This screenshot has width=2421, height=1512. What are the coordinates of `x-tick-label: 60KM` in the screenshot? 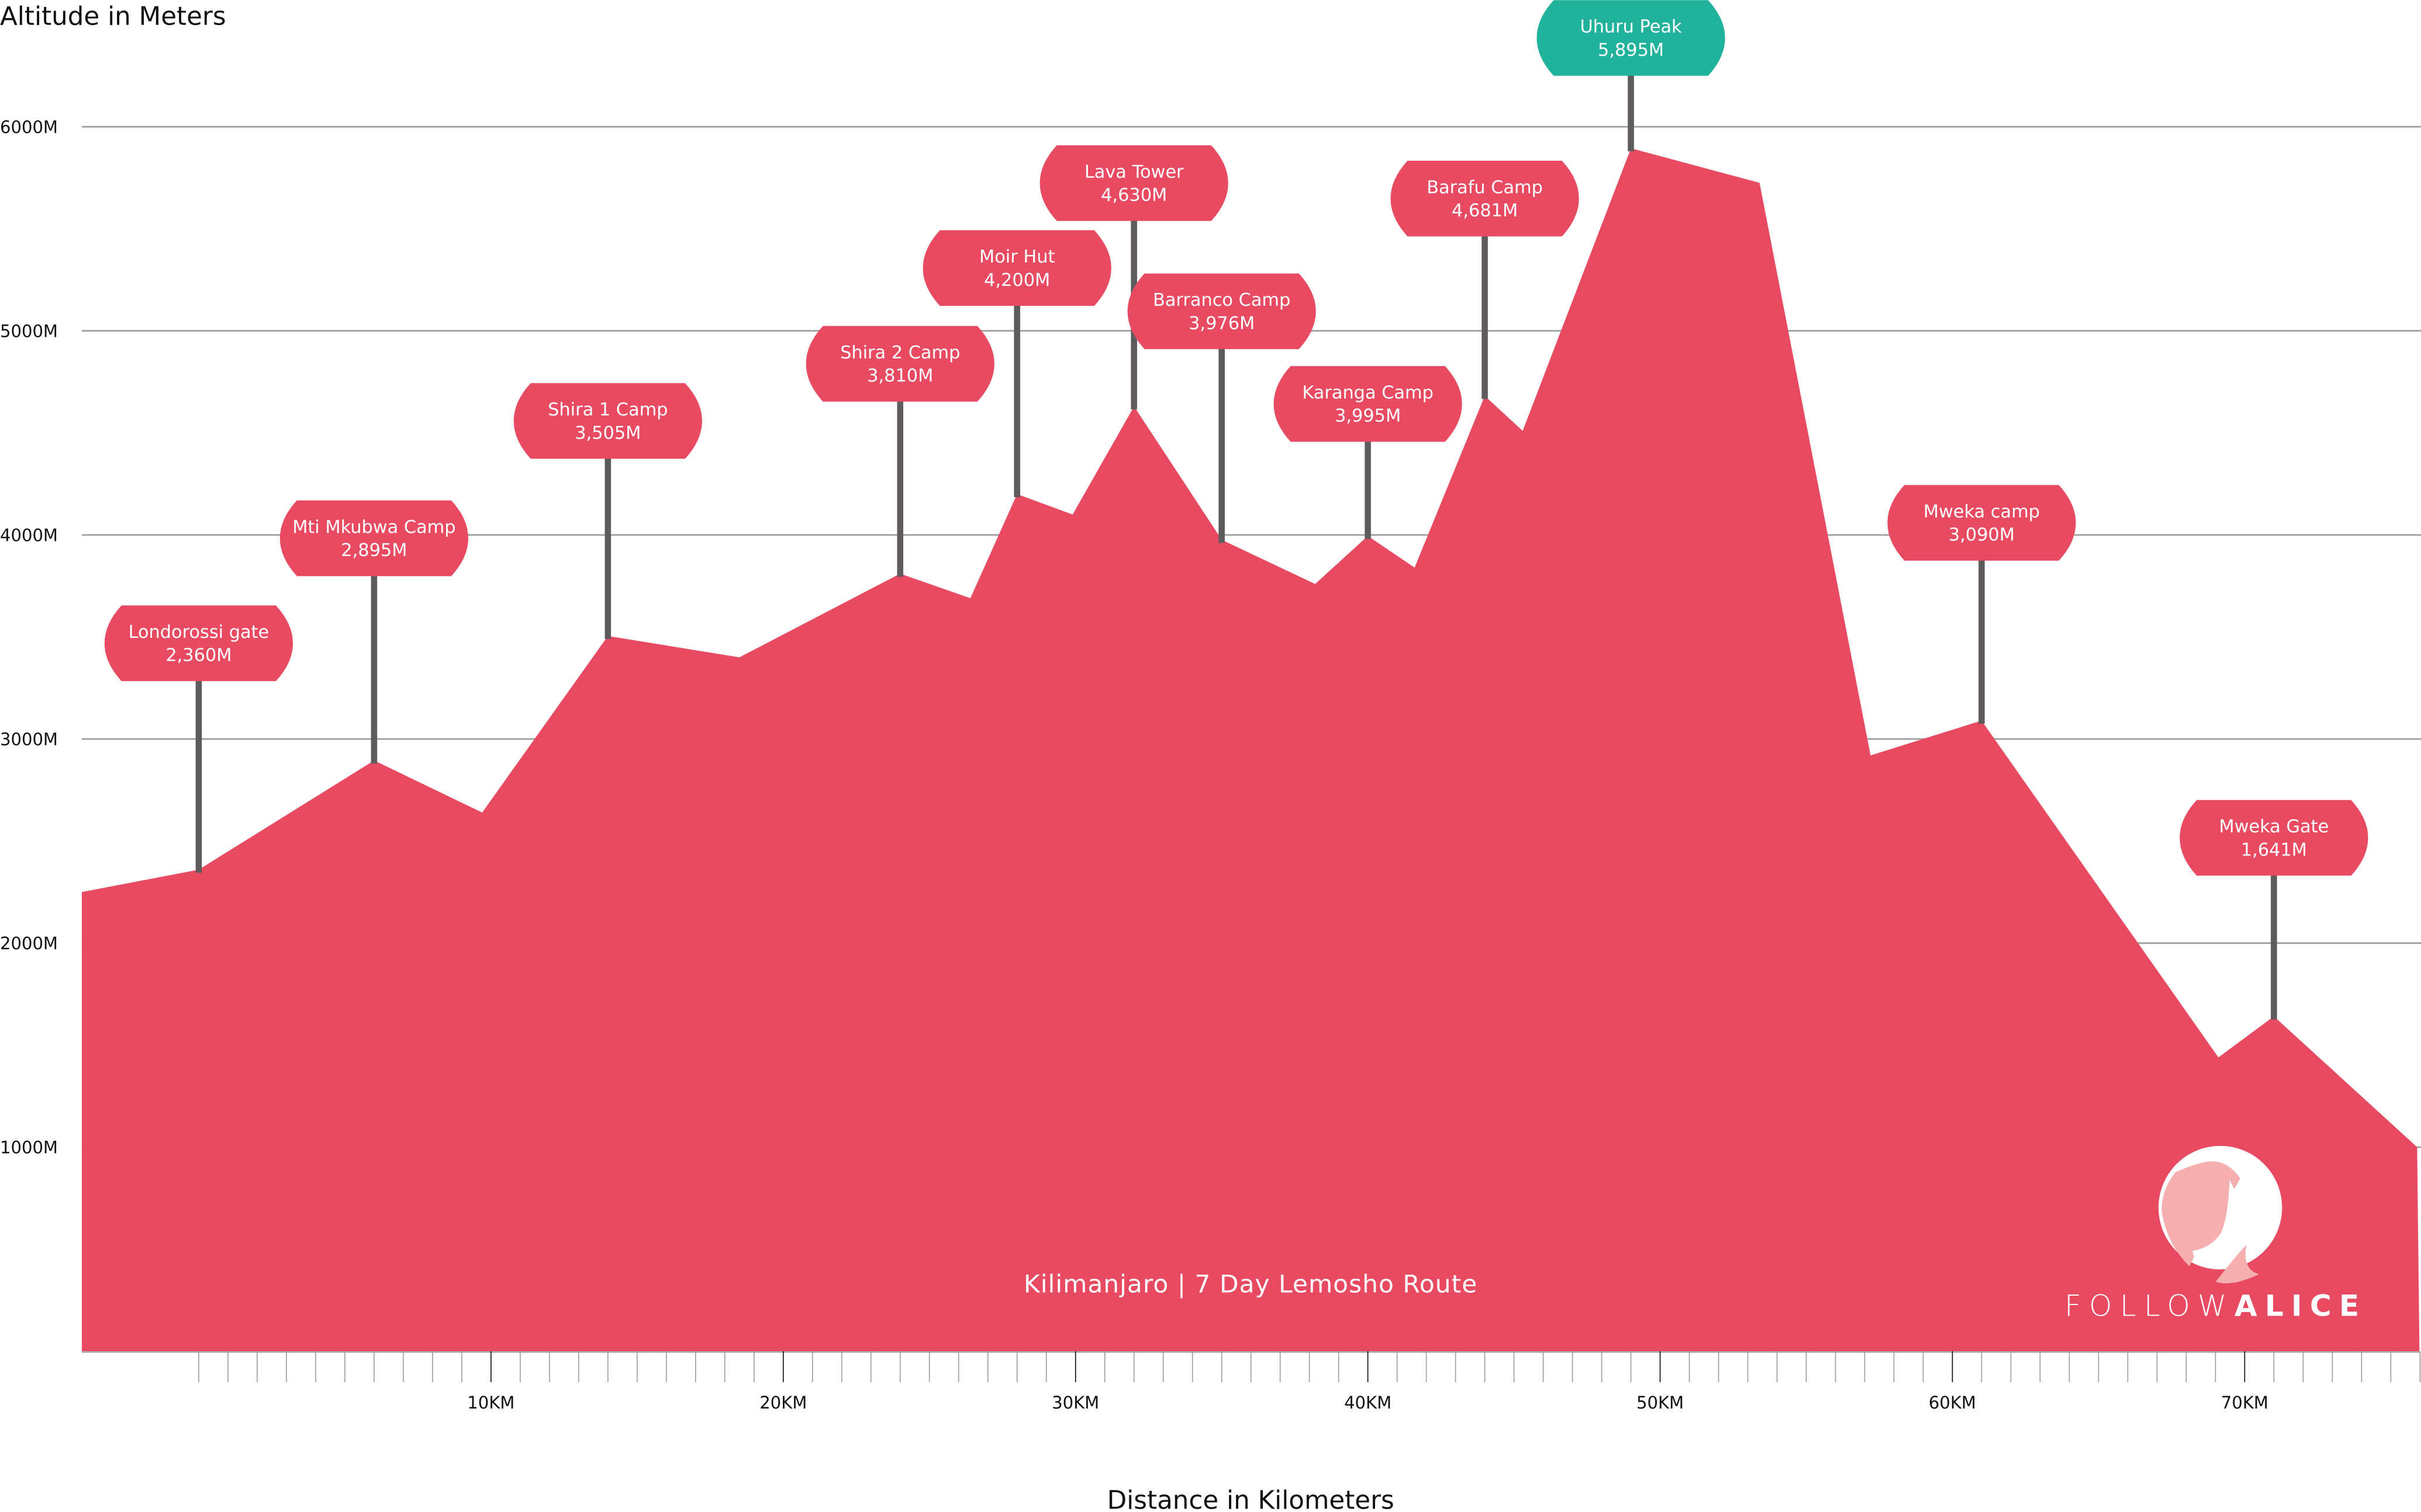 It's located at (1952, 1403).